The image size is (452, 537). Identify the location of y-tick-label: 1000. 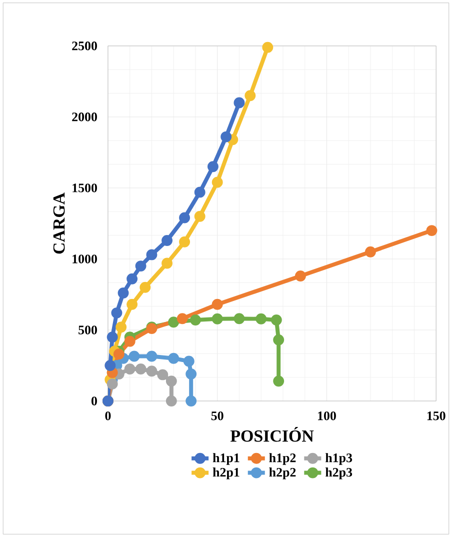
(84, 259).